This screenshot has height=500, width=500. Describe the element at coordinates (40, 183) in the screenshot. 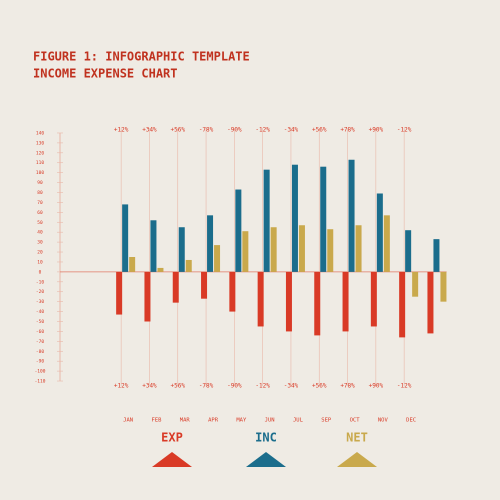

I see `y-tick-label: 90` at that location.